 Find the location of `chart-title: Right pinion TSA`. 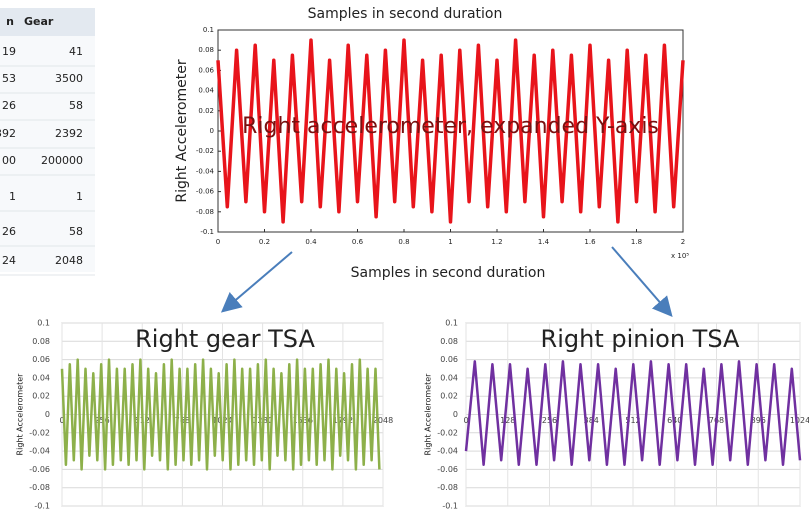

chart-title: Right pinion TSA is located at coordinates (640, 339).